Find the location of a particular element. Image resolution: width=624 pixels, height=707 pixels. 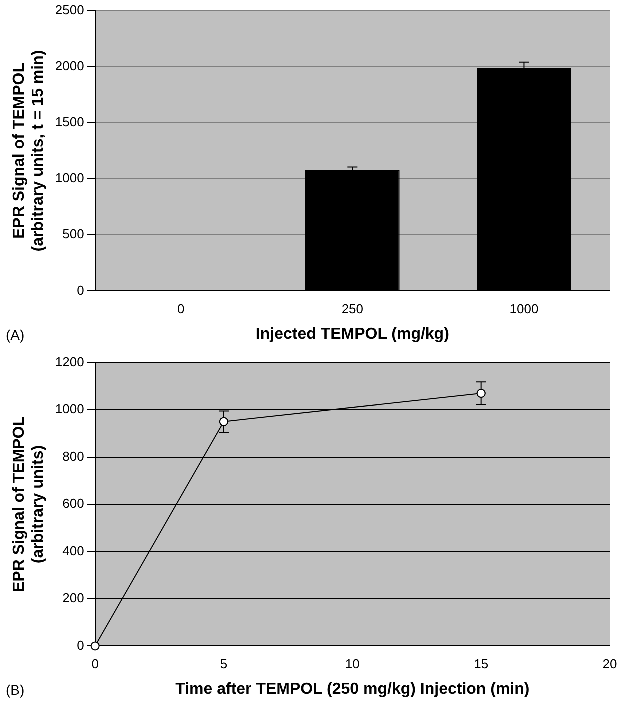

y-tick-label: 400 is located at coordinates (73, 550).